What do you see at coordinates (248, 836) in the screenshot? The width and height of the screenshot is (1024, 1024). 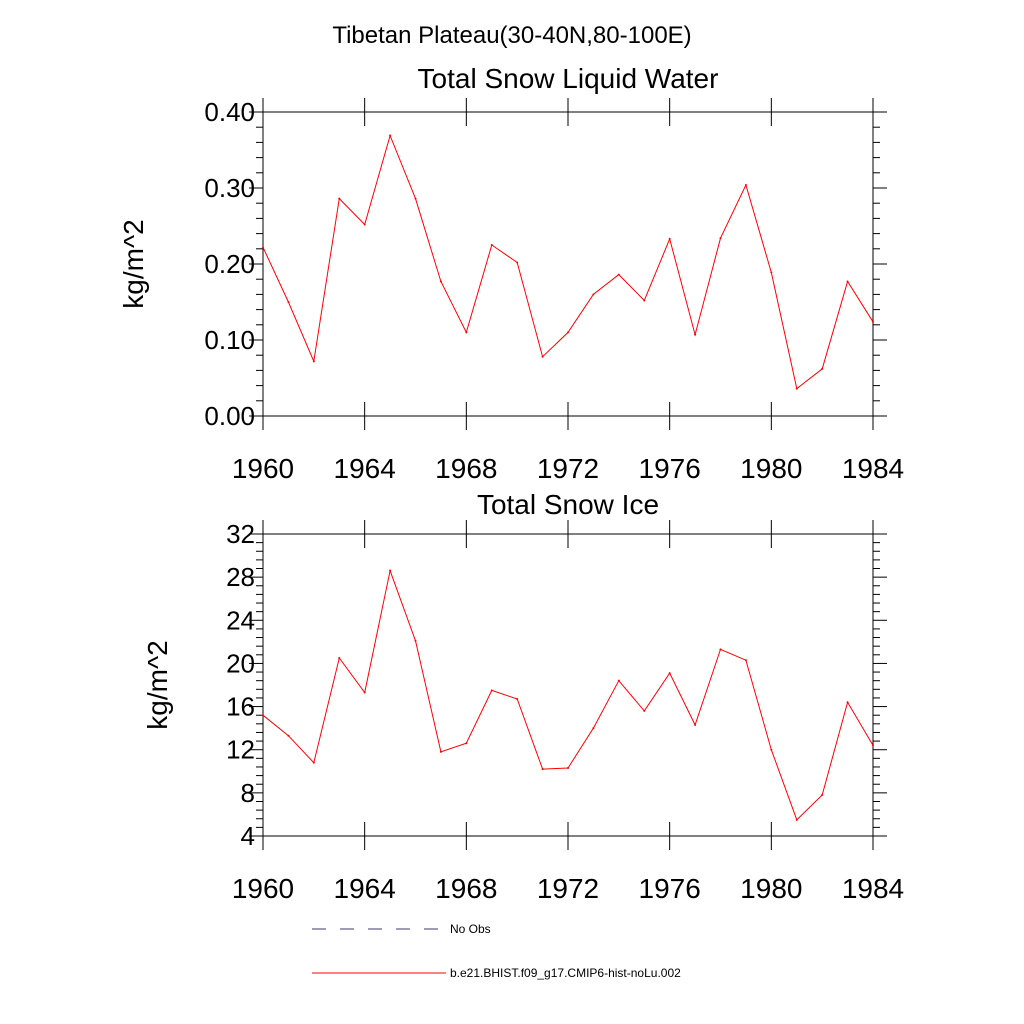 I see `y-tick-label: 4` at bounding box center [248, 836].